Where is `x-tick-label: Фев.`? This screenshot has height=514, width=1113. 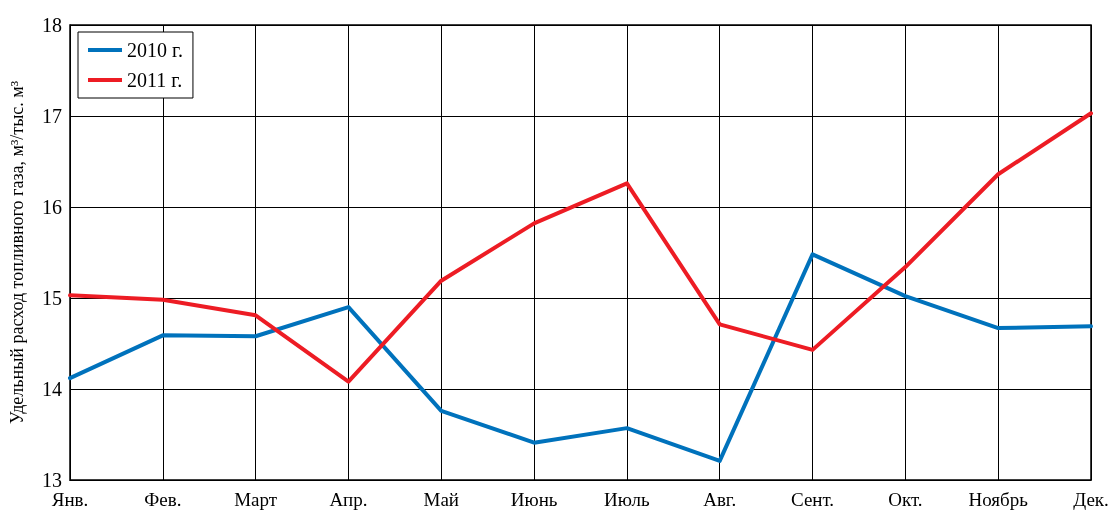 x-tick-label: Фев. is located at coordinates (163, 499).